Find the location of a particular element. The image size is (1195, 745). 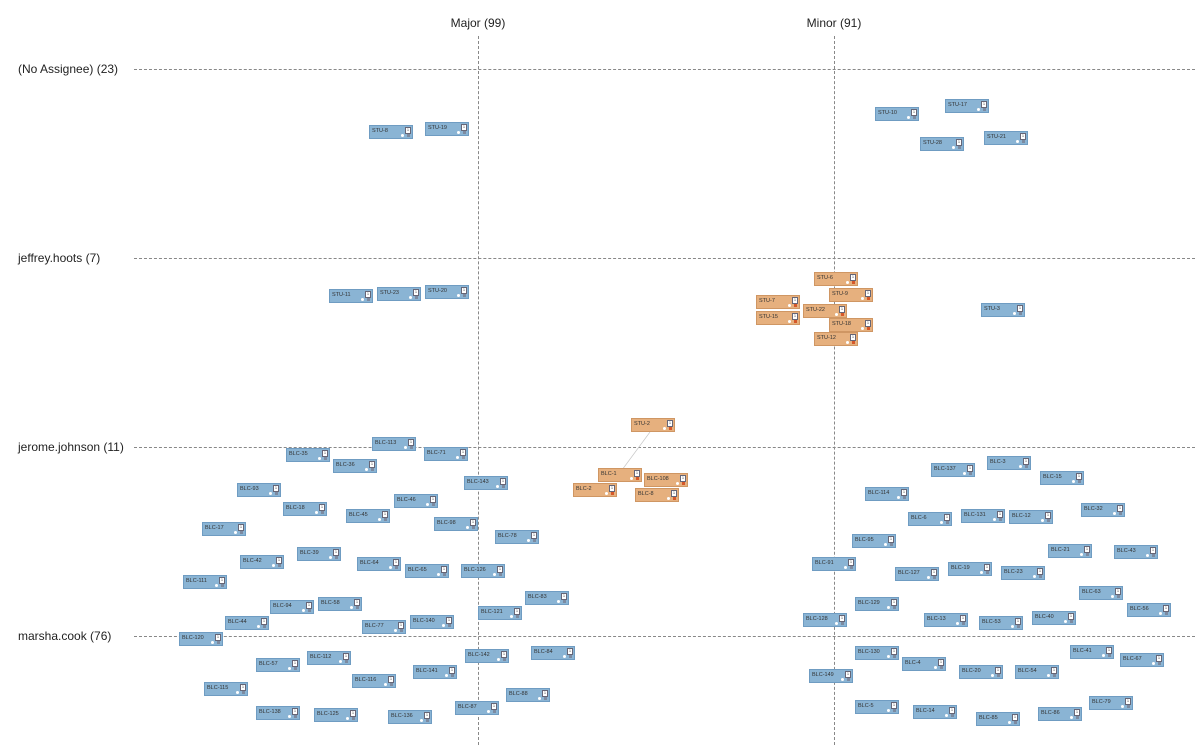

issue-card: STU-12 1 is located at coordinates (836, 339).